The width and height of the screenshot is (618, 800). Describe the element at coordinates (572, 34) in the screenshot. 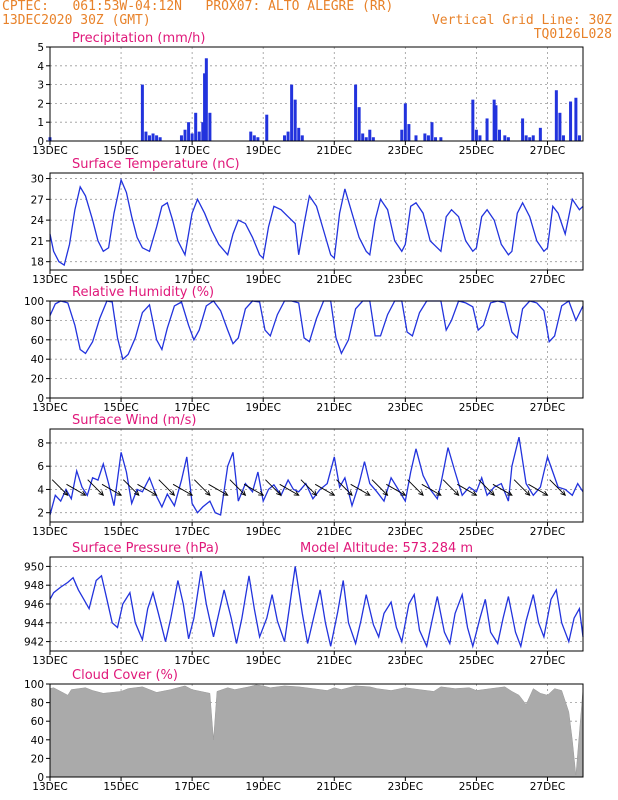

I see `header-code: TQ0126L028` at that location.